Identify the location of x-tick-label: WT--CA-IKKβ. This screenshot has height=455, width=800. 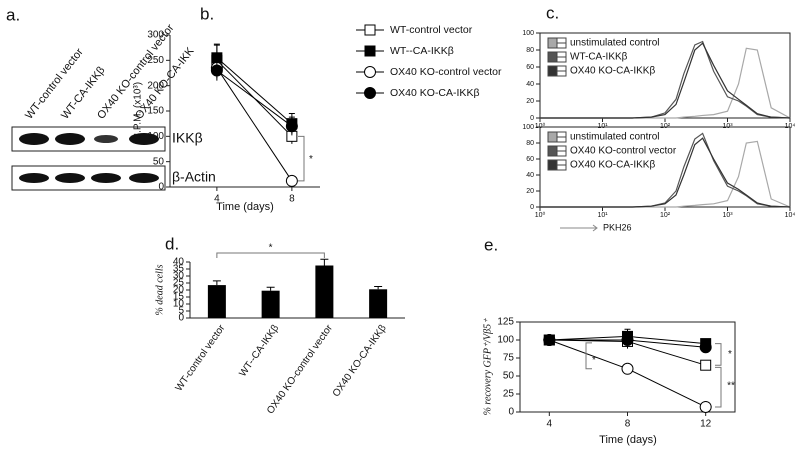
(259, 351).